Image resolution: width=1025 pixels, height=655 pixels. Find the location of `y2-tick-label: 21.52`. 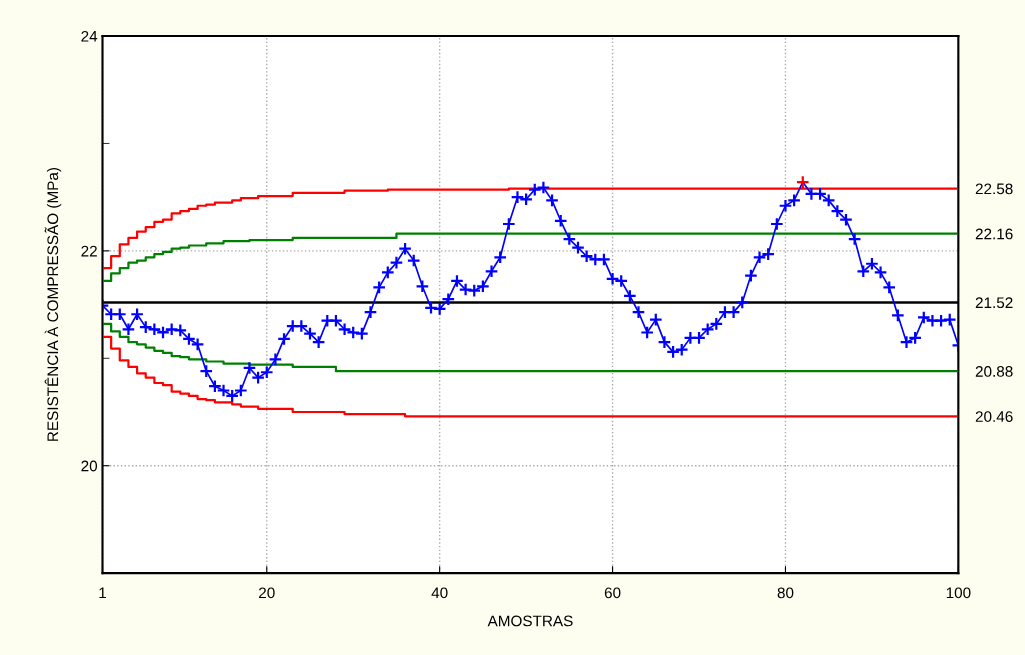

y2-tick-label: 21.52 is located at coordinates (994, 303).